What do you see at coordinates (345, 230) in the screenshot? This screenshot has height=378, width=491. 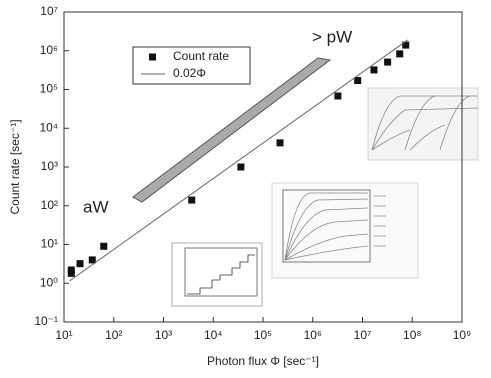 I see `inset-middle` at bounding box center [345, 230].